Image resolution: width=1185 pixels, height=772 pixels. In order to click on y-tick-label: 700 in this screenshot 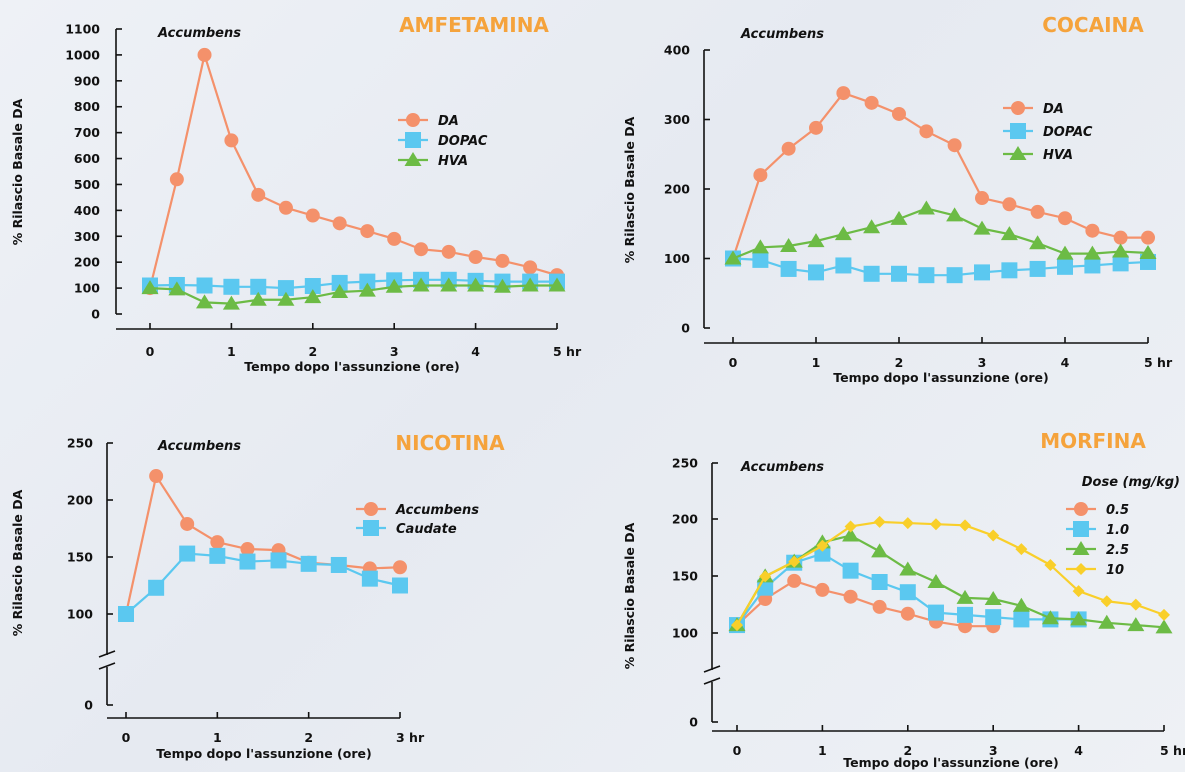, I will do `click(87, 132)`.